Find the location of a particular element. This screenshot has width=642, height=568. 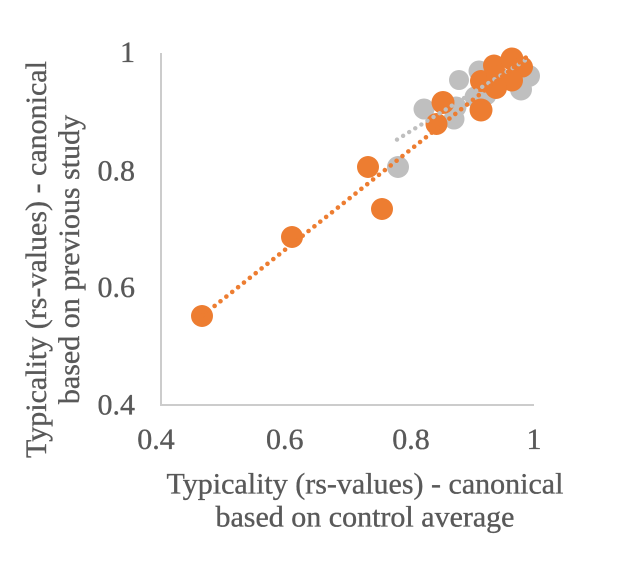

svg-text: based on previous study is located at coordinates (69, 259).